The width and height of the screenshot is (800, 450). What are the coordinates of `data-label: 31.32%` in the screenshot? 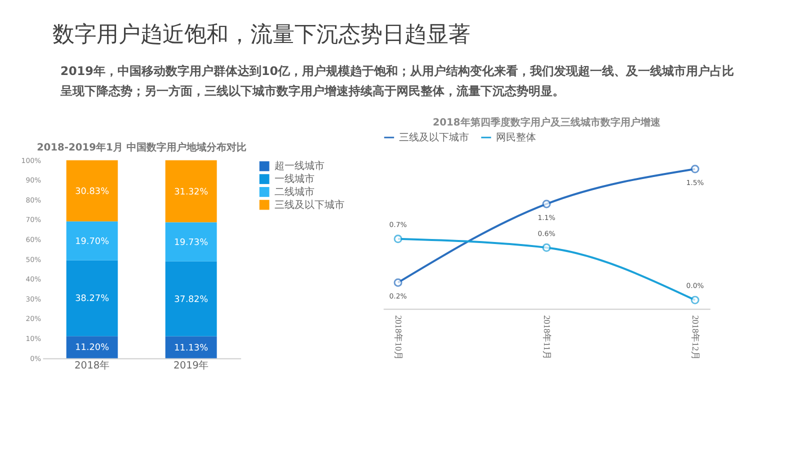 It's located at (191, 192).